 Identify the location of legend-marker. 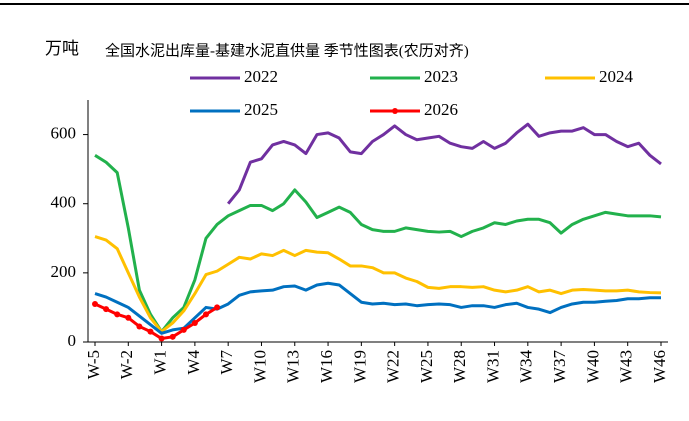
(395, 111).